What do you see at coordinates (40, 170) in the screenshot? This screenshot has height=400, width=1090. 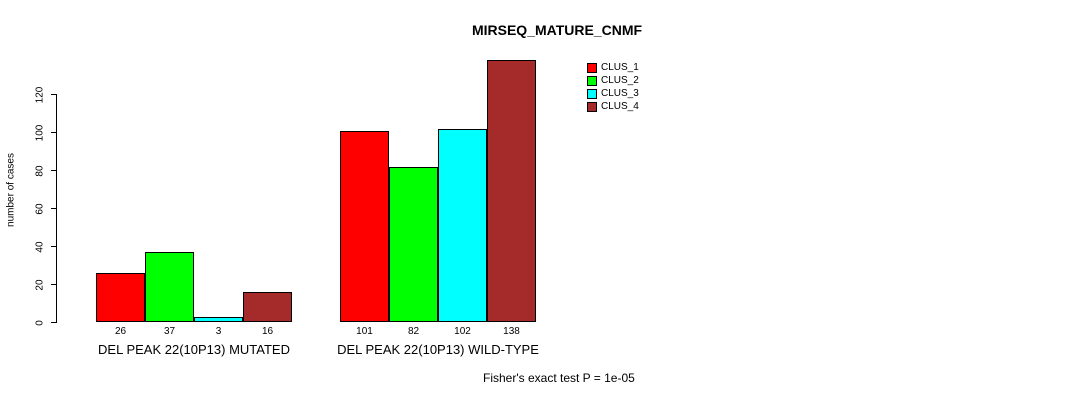 I see `y-axis-tick-label: 80` at bounding box center [40, 170].